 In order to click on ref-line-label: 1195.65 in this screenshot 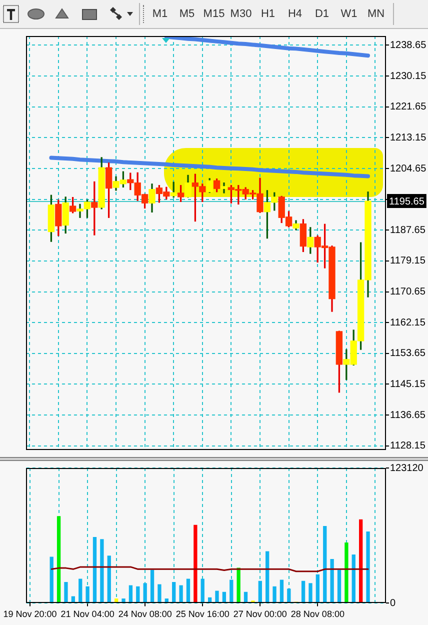, I will do `click(407, 202)`.